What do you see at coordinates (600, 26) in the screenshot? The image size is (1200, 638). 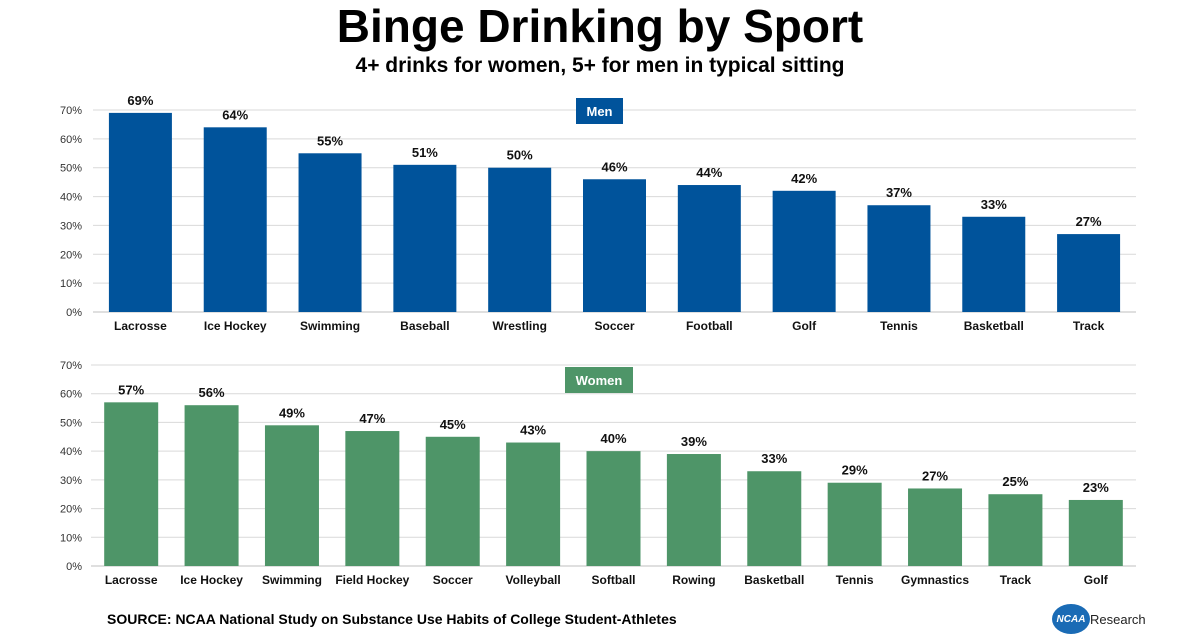 I see `chart-title: Binge Drinking by Sport` at bounding box center [600, 26].